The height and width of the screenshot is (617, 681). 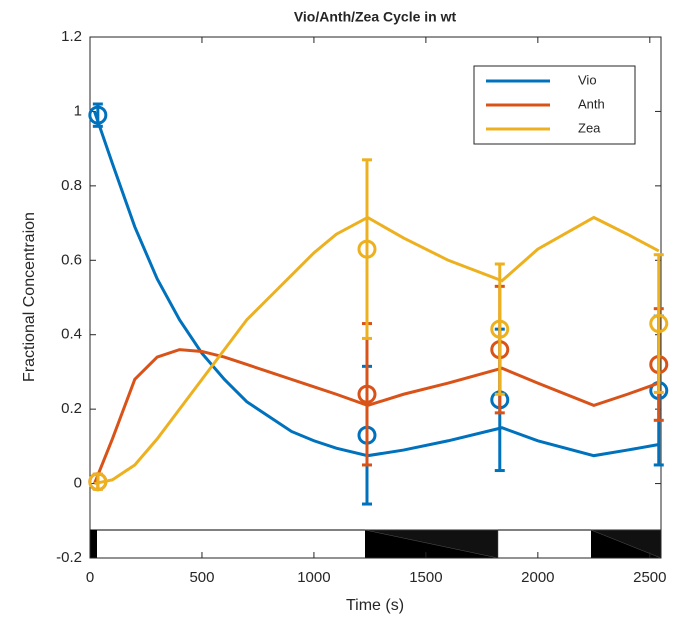 I want to click on chart-title: Vio/Anth/Zea Cycle in wt, so click(x=375, y=17).